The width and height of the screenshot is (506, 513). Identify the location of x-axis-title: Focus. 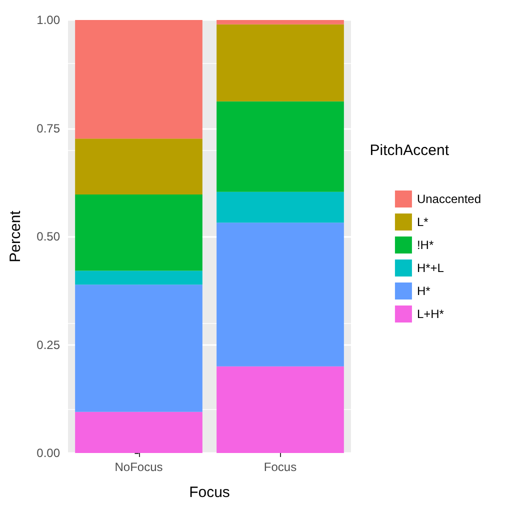
(209, 492).